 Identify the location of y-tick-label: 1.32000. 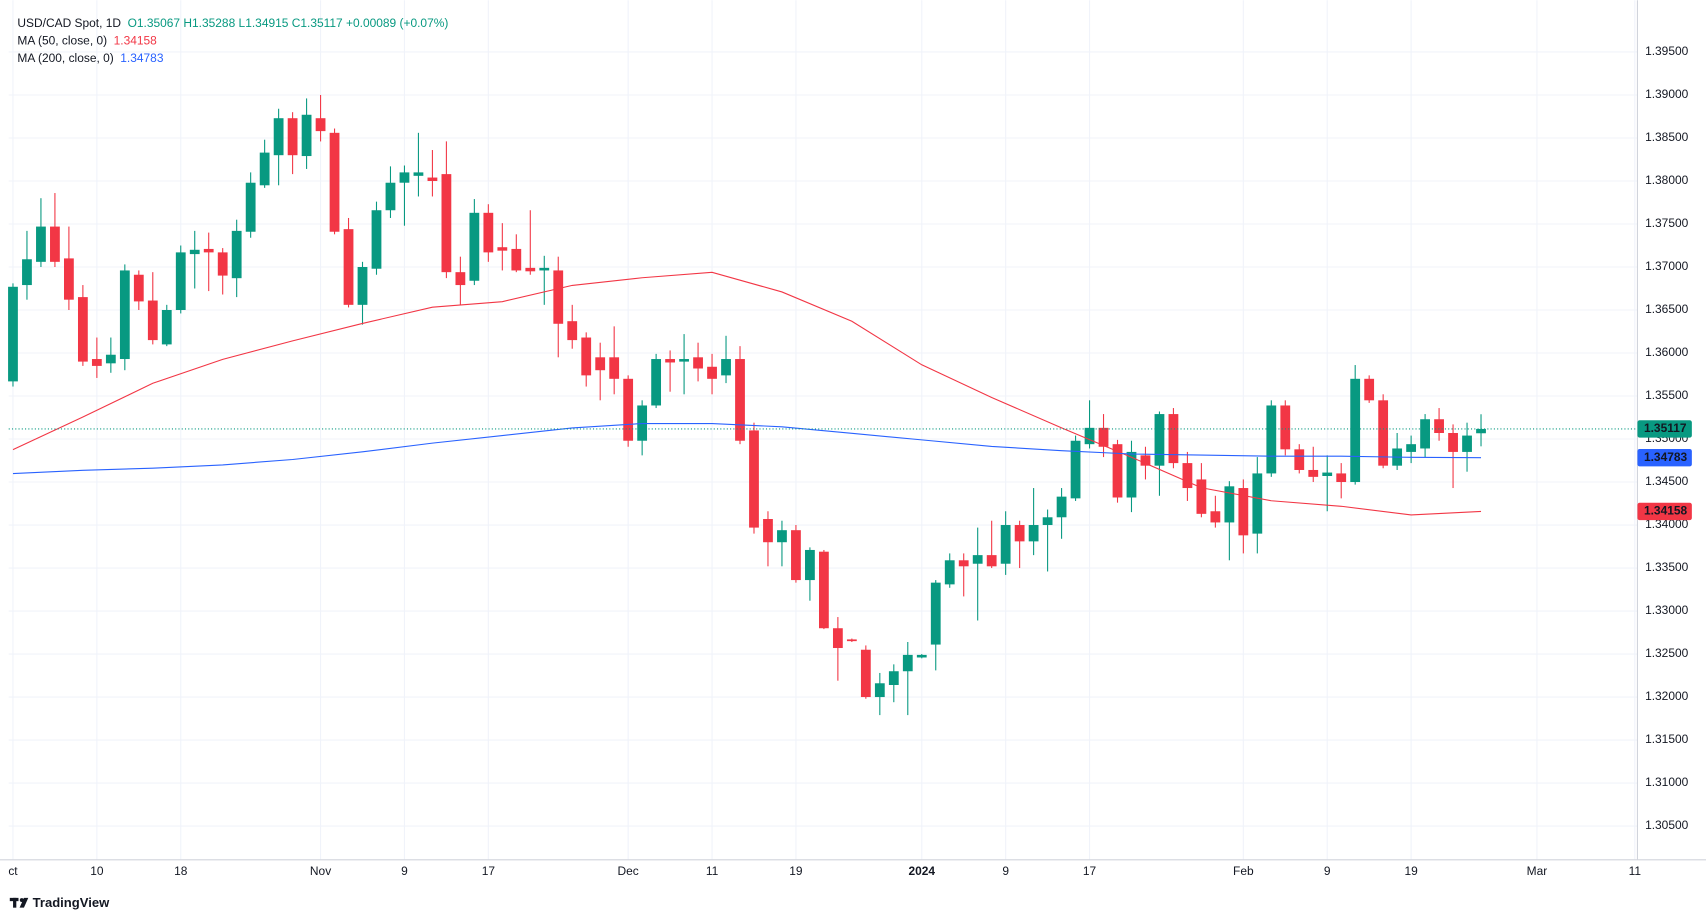
(1667, 696).